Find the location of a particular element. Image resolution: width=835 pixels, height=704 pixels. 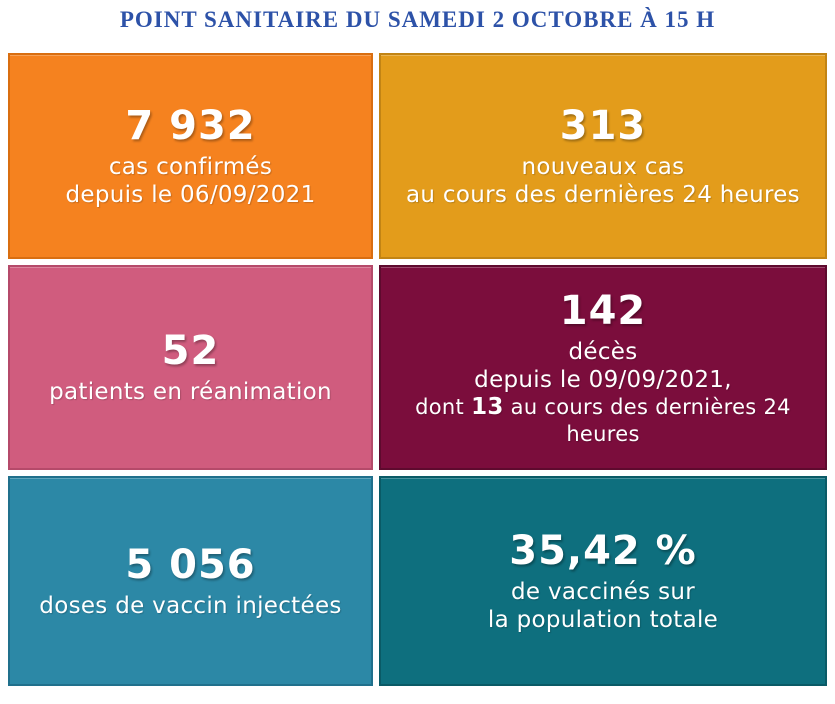

vaccine-doses-label-1: doses de vaccin injectées is located at coordinates (190, 605).